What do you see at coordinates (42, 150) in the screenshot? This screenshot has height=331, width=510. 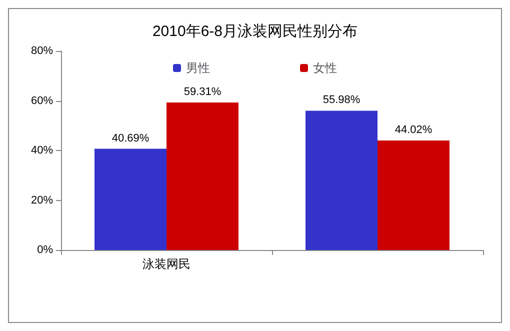 I see `y-tick-label: 40%` at bounding box center [42, 150].